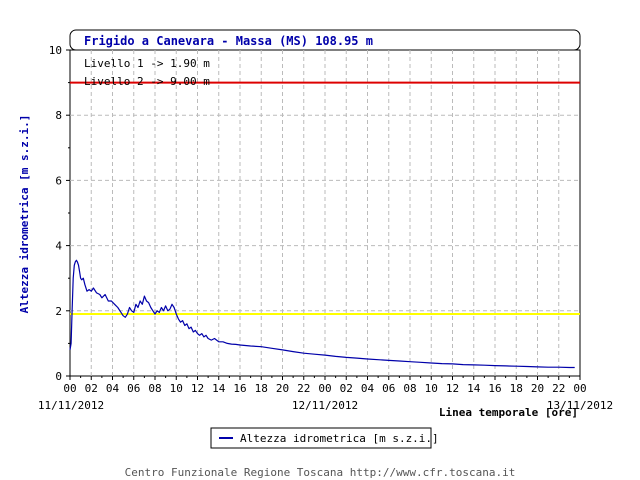 Image resolution: width=640 pixels, height=480 pixels. What do you see at coordinates (325, 405) in the screenshot?
I see `date-label-mid: 12/11/2012` at bounding box center [325, 405].